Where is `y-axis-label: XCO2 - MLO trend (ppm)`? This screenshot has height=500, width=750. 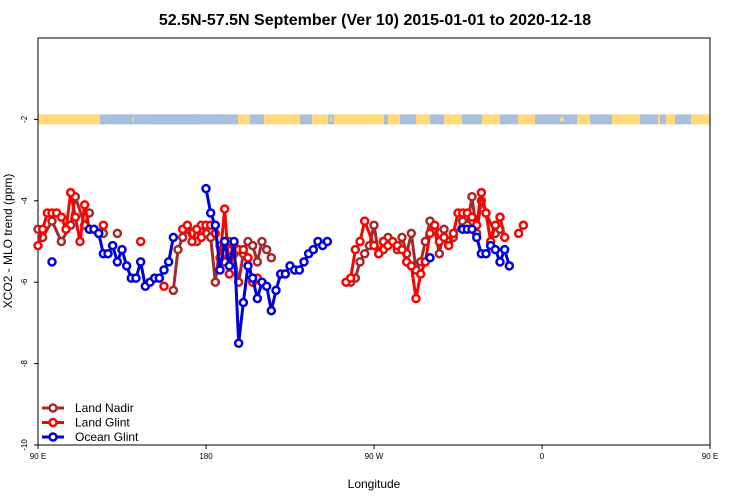
y-axis-label: XCO2 - MLO trend (ppm) is located at coordinates (8, 241).